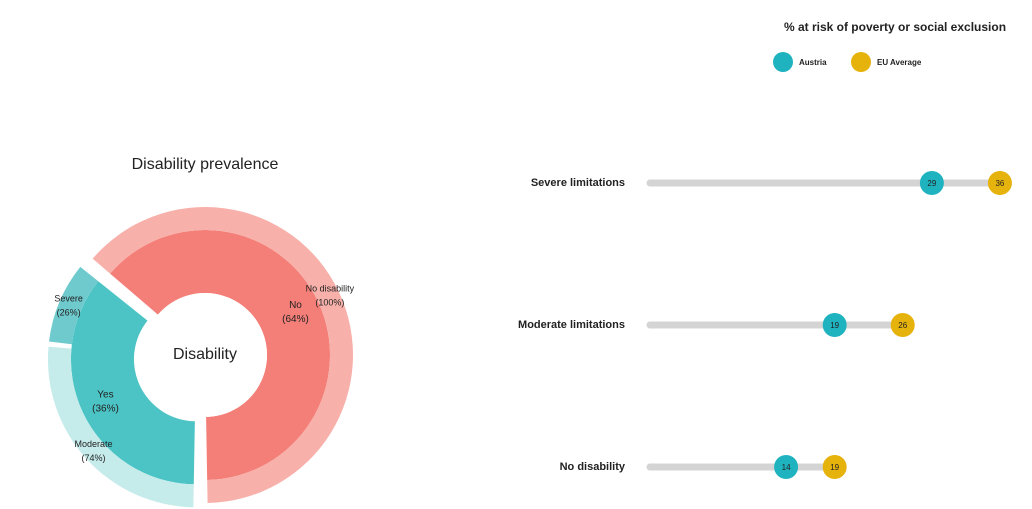 This screenshot has height=509, width=1032. What do you see at coordinates (105, 394) in the screenshot?
I see `inner-label: Yes` at bounding box center [105, 394].